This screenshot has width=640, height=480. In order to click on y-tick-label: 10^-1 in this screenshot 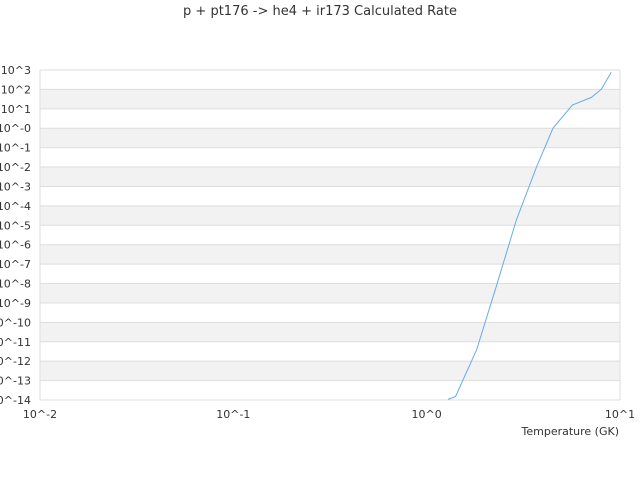, I will do `click(15, 148)`.